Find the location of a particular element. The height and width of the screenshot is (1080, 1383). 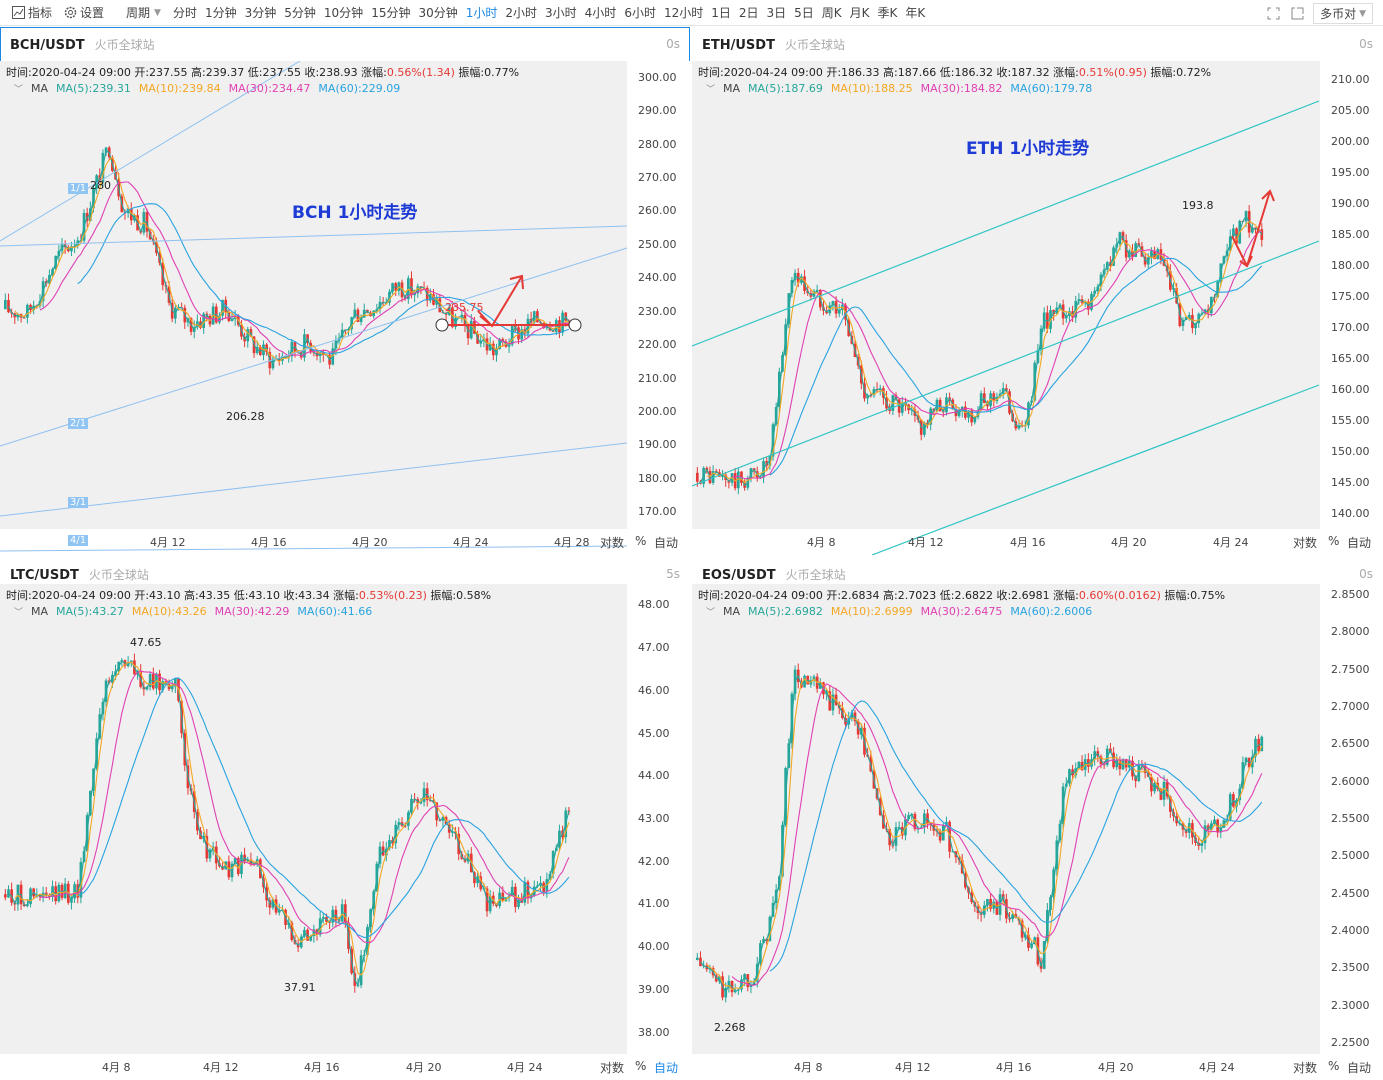

period-9: 3小时 is located at coordinates (561, 13).